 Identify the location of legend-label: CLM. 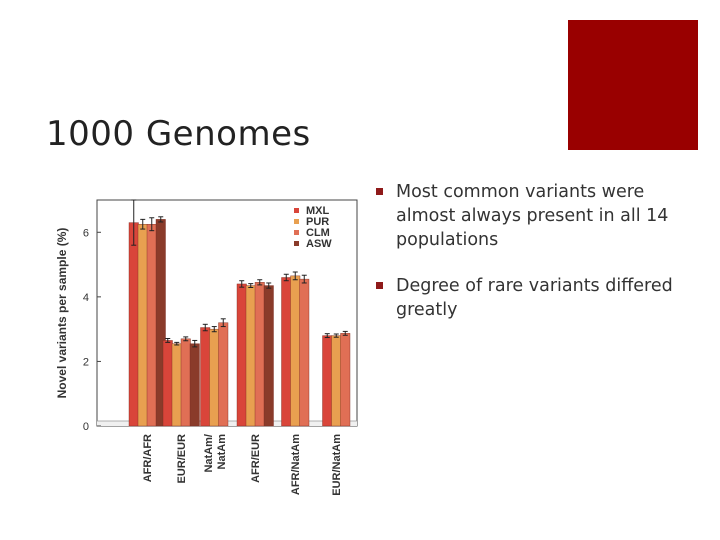
(318, 233).